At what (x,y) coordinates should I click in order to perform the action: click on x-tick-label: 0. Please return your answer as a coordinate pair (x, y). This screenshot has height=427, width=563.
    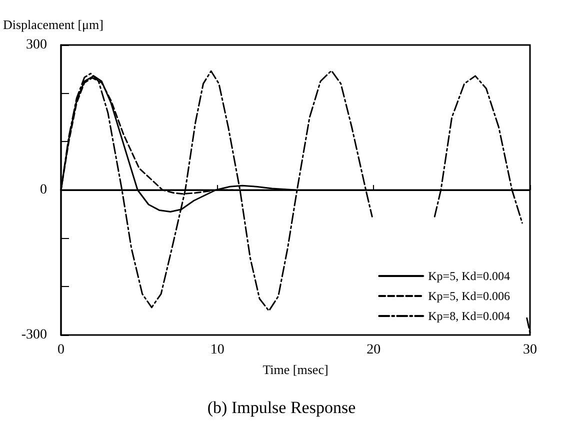
    Looking at the image, I should click on (61, 350).